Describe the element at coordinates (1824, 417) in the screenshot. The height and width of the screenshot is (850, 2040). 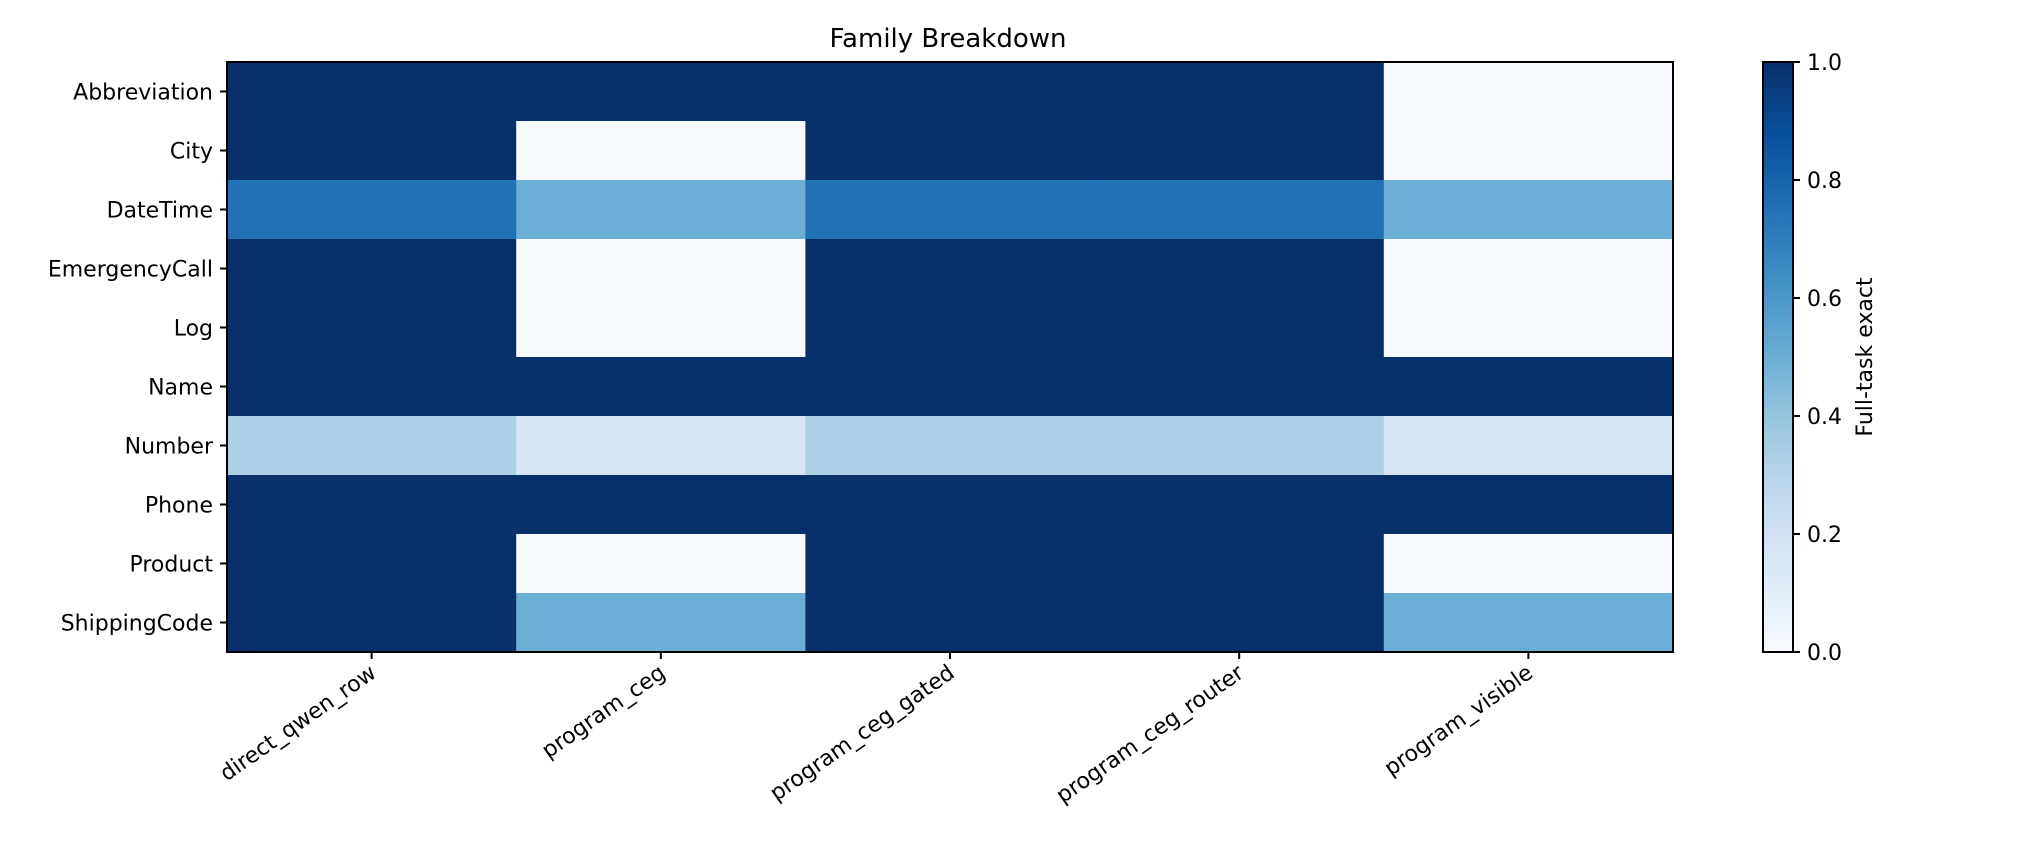
I see `colorbar-tick-label: 0.4` at that location.